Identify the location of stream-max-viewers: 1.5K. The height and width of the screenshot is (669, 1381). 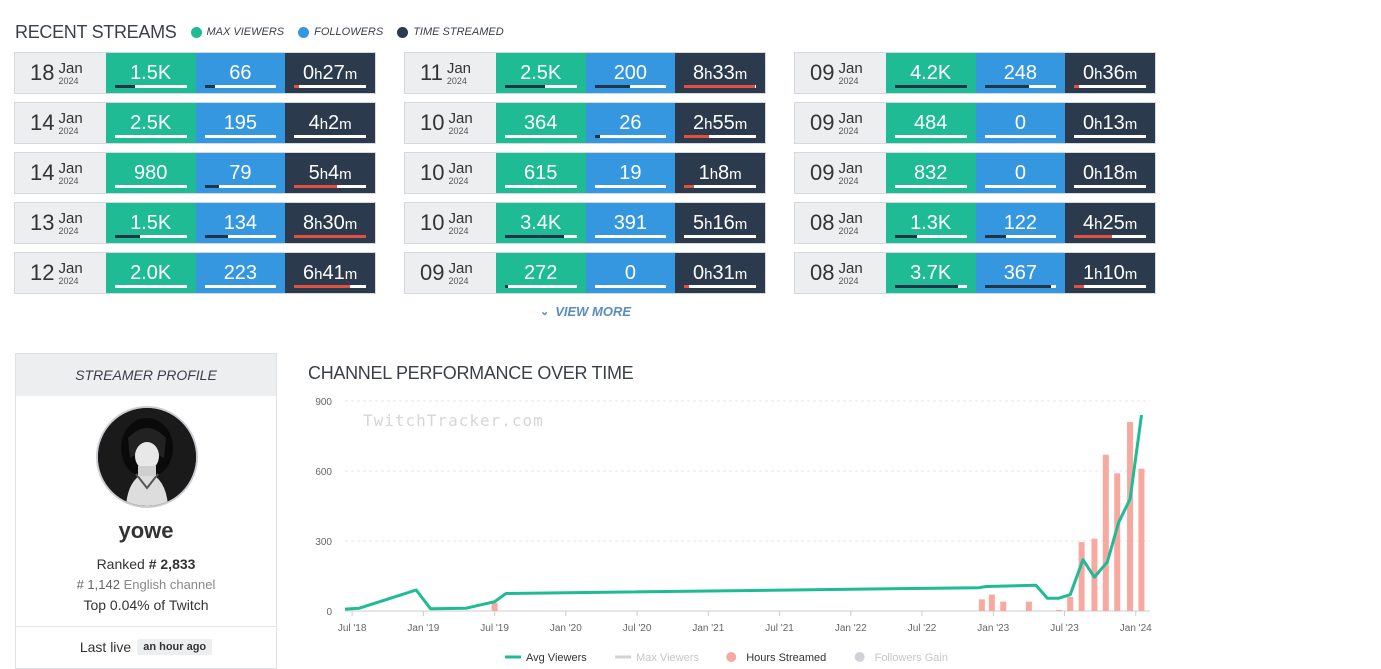
(150, 223).